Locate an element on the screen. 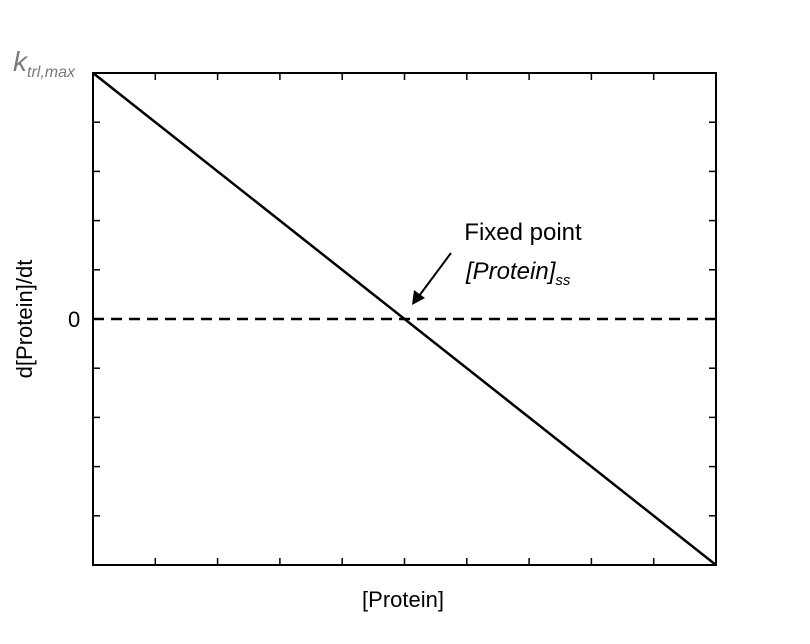  annotation-line2: [Protein]ss is located at coordinates (518, 273).